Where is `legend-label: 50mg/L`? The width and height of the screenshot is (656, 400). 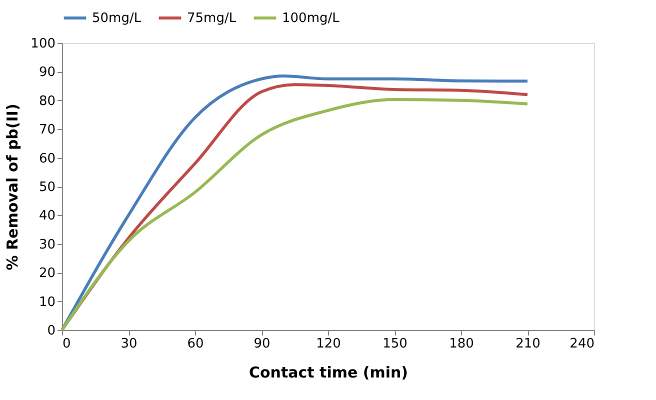 legend-label: 50mg/L is located at coordinates (117, 18).